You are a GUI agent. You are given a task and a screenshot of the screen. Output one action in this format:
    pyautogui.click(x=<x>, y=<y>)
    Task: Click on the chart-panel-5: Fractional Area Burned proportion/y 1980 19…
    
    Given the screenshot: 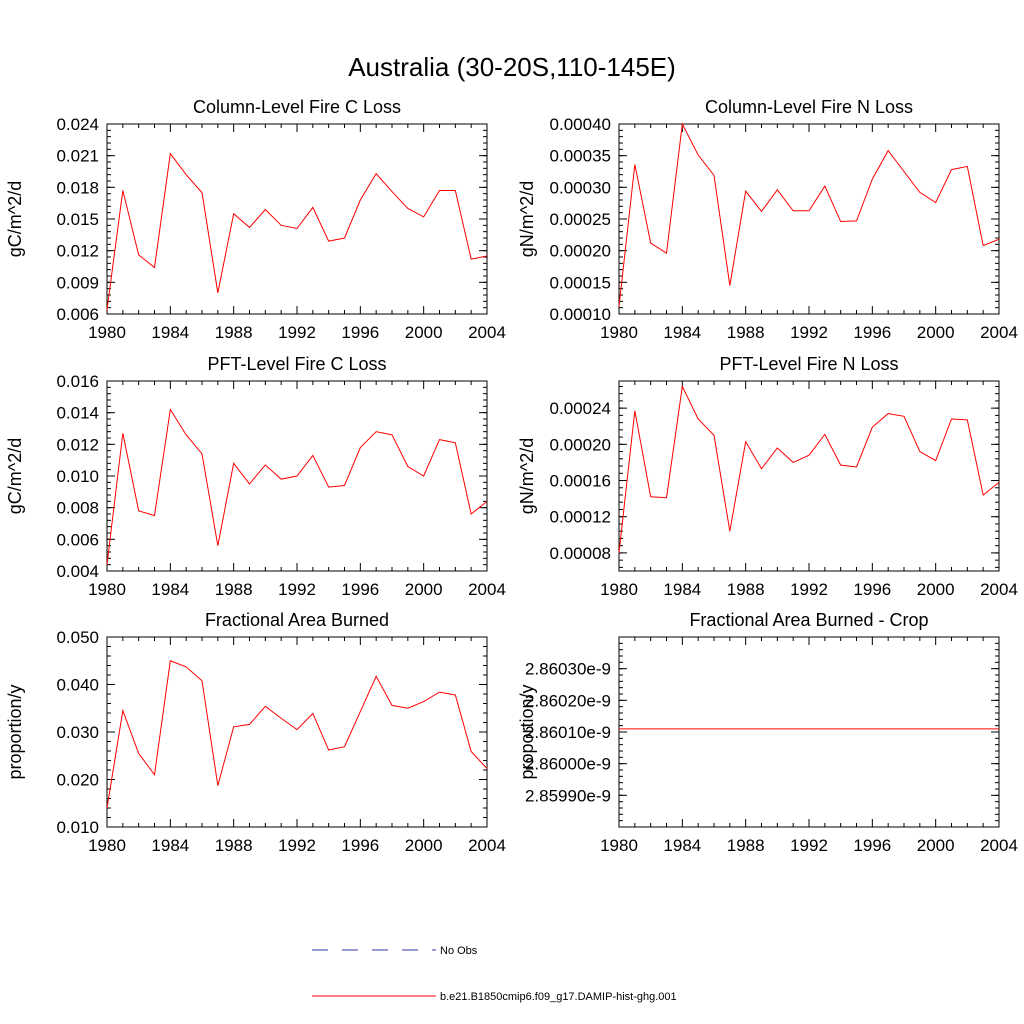 What is the action you would take?
    pyautogui.click(x=255, y=732)
    